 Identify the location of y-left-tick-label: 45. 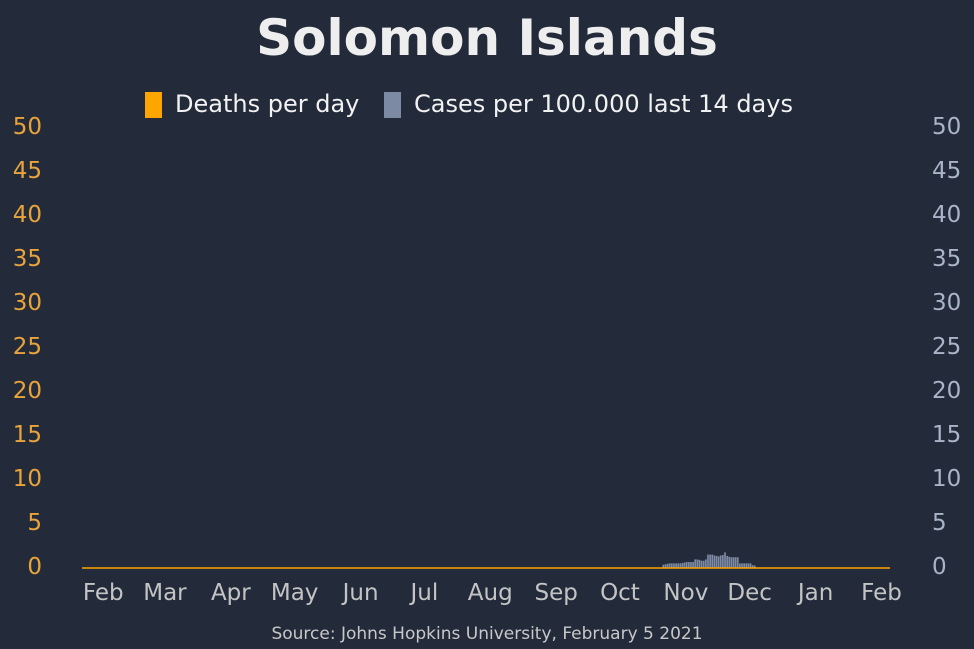
(27, 171).